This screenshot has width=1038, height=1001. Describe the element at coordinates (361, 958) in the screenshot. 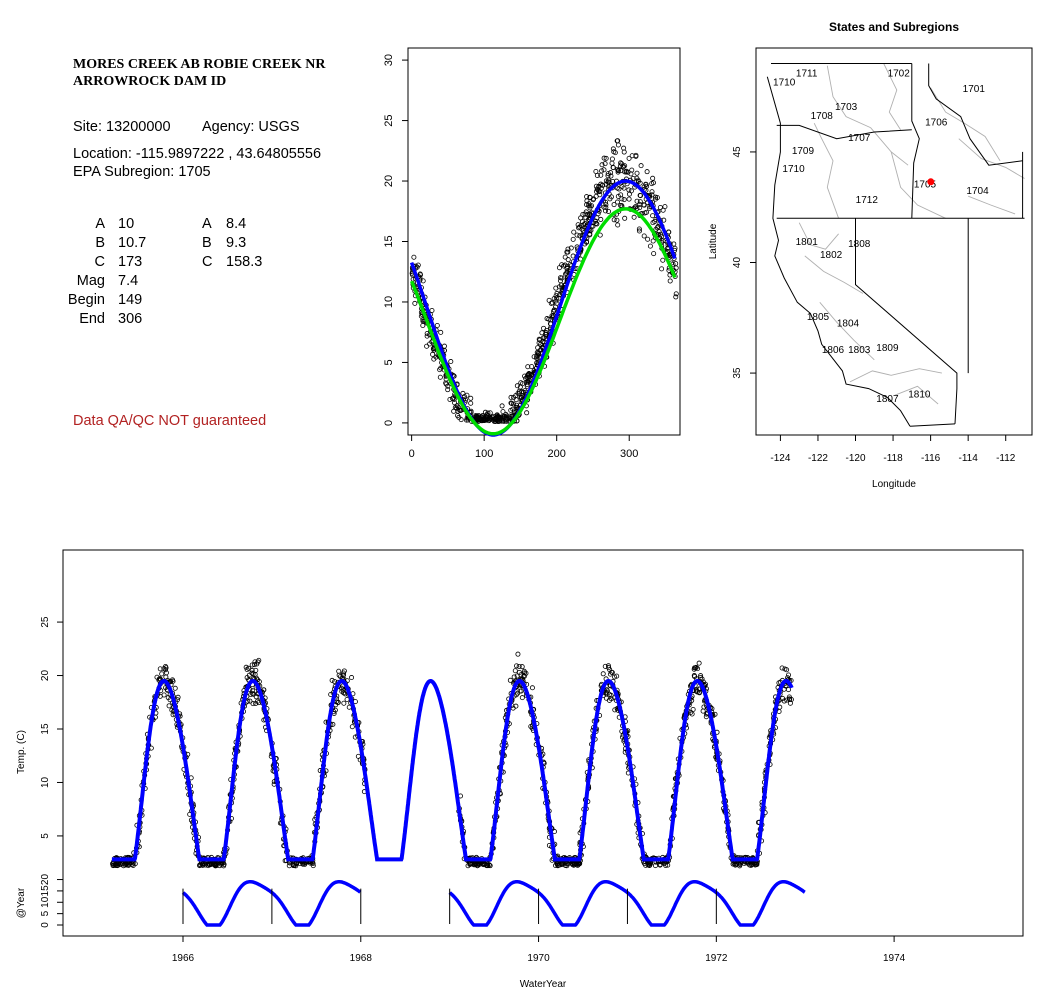

I see `timeseries-x-tick-label: 1968` at that location.